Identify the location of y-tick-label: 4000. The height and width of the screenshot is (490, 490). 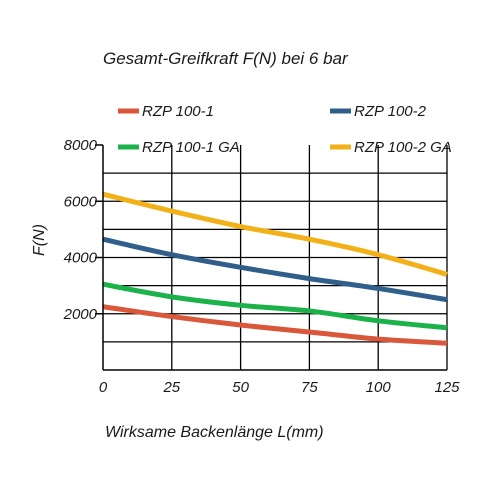
(81, 258).